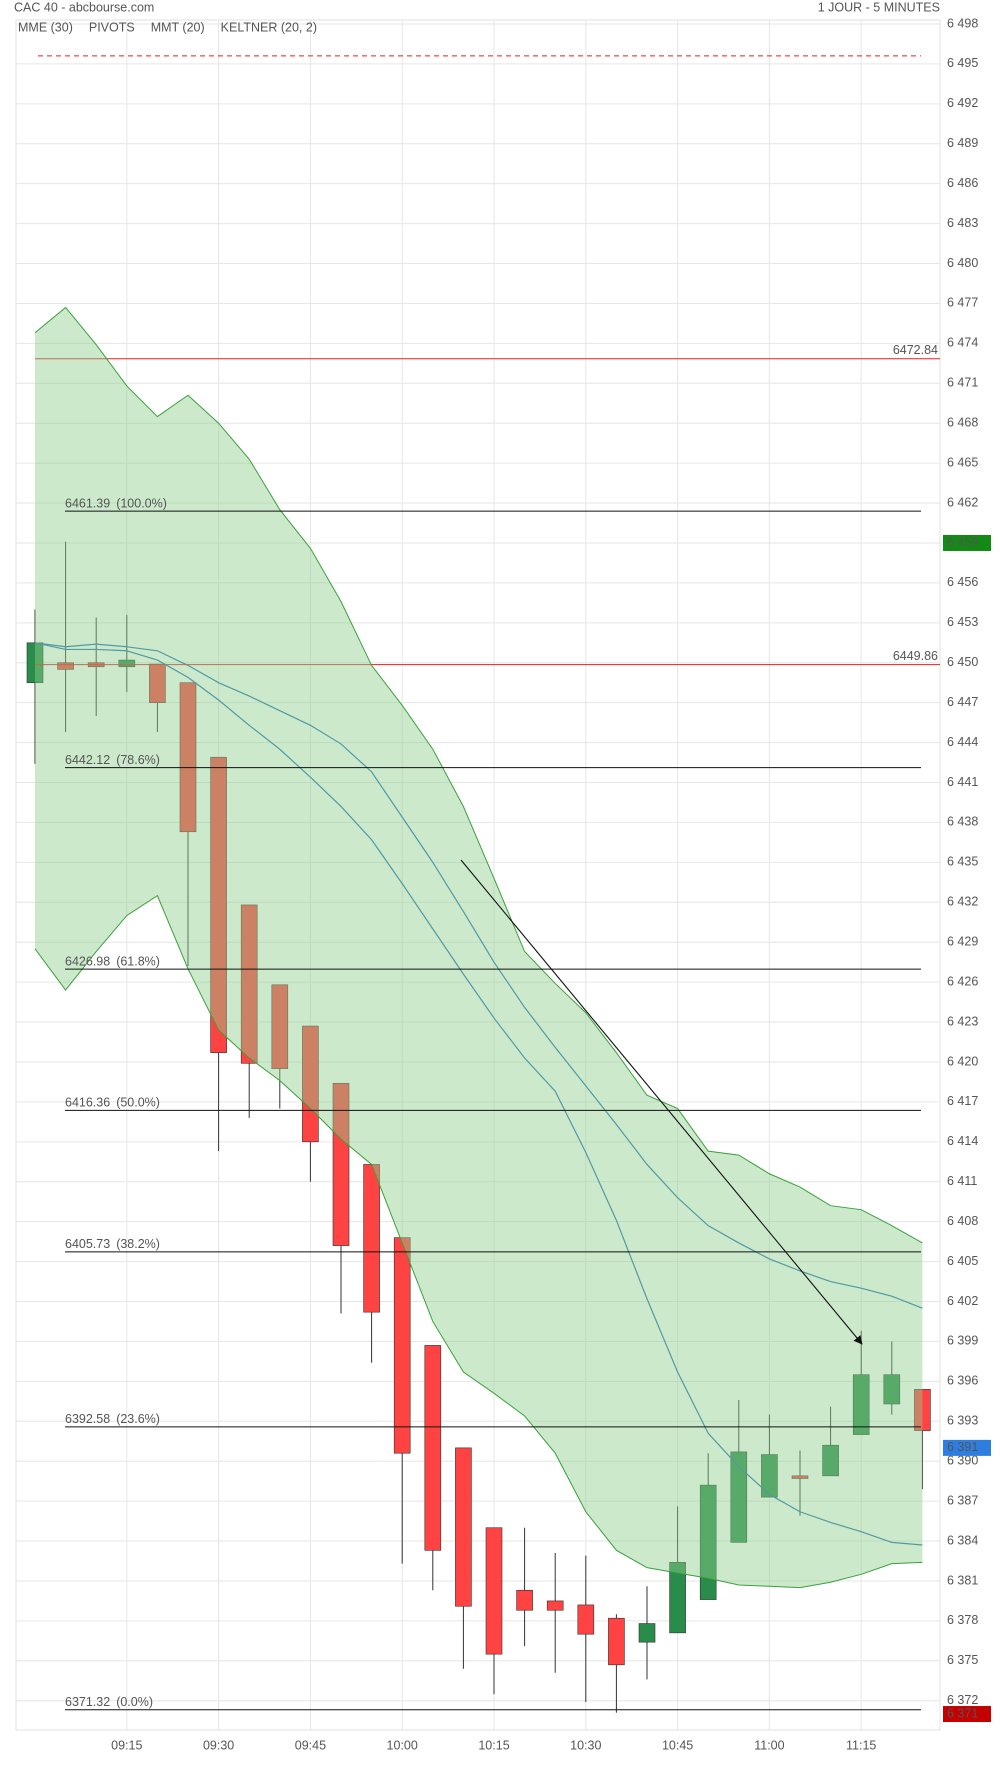 The width and height of the screenshot is (1000, 1774). What do you see at coordinates (962, 862) in the screenshot?
I see `y-tick-label: 6 435` at bounding box center [962, 862].